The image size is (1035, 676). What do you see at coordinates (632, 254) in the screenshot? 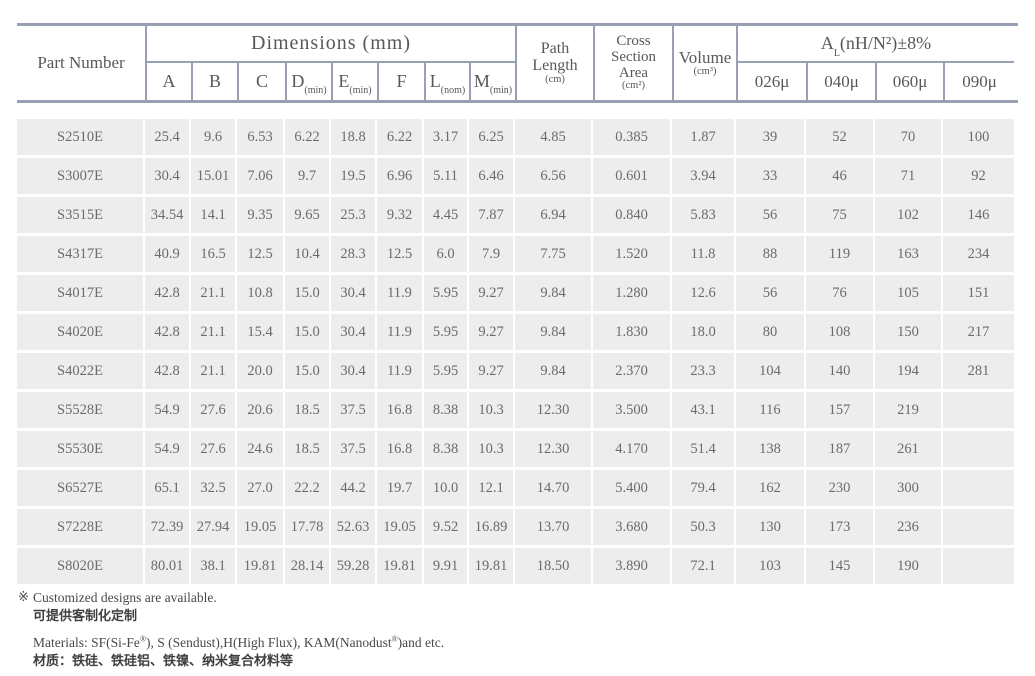
I see `value-cell: 1.520` at bounding box center [632, 254].